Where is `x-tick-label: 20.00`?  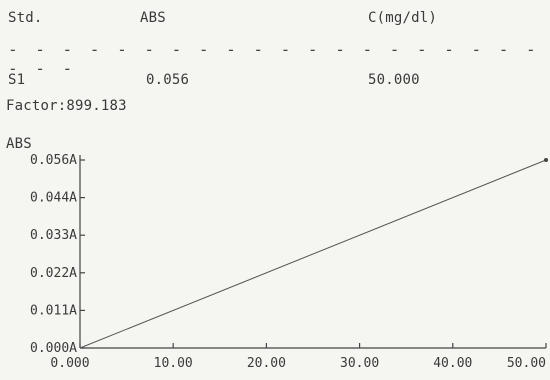
x-tick-label: 20.00 is located at coordinates (266, 363).